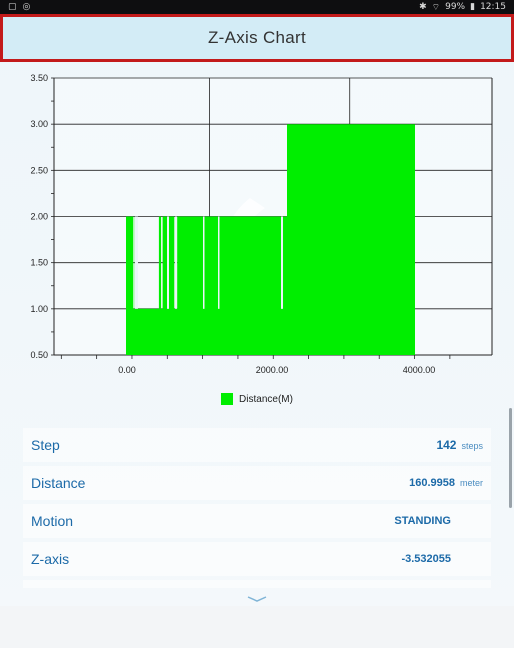 The width and height of the screenshot is (514, 648). What do you see at coordinates (423, 6) in the screenshot?
I see `bluetooth-icon: ✱` at bounding box center [423, 6].